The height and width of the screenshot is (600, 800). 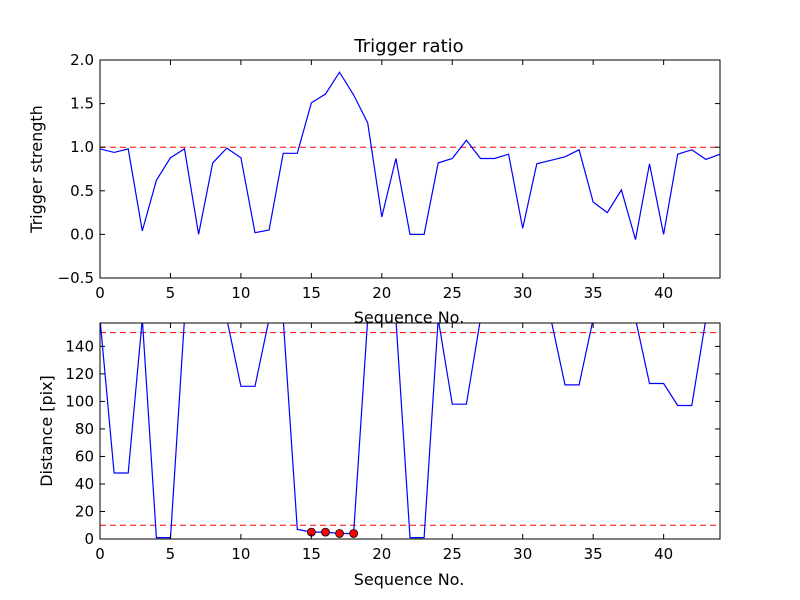 I want to click on chart-title: Trigger ratio, so click(x=408, y=46).